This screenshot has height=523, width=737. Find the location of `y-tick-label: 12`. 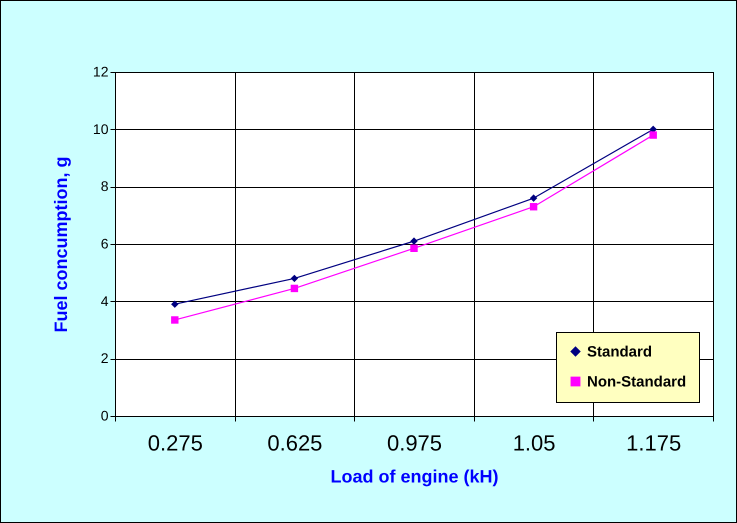

y-tick-label: 12 is located at coordinates (100, 72).